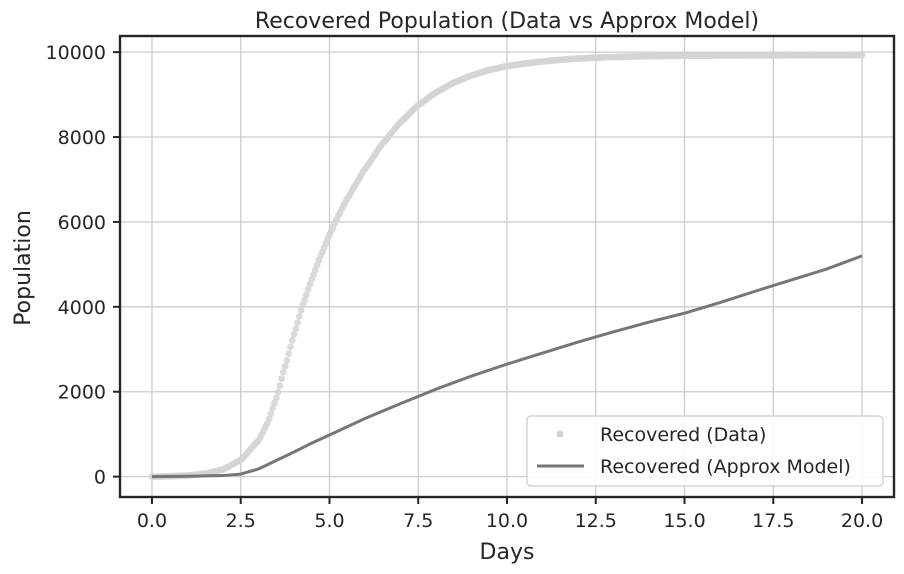  Describe the element at coordinates (560, 434) in the screenshot. I see `legend-marker-data` at that location.